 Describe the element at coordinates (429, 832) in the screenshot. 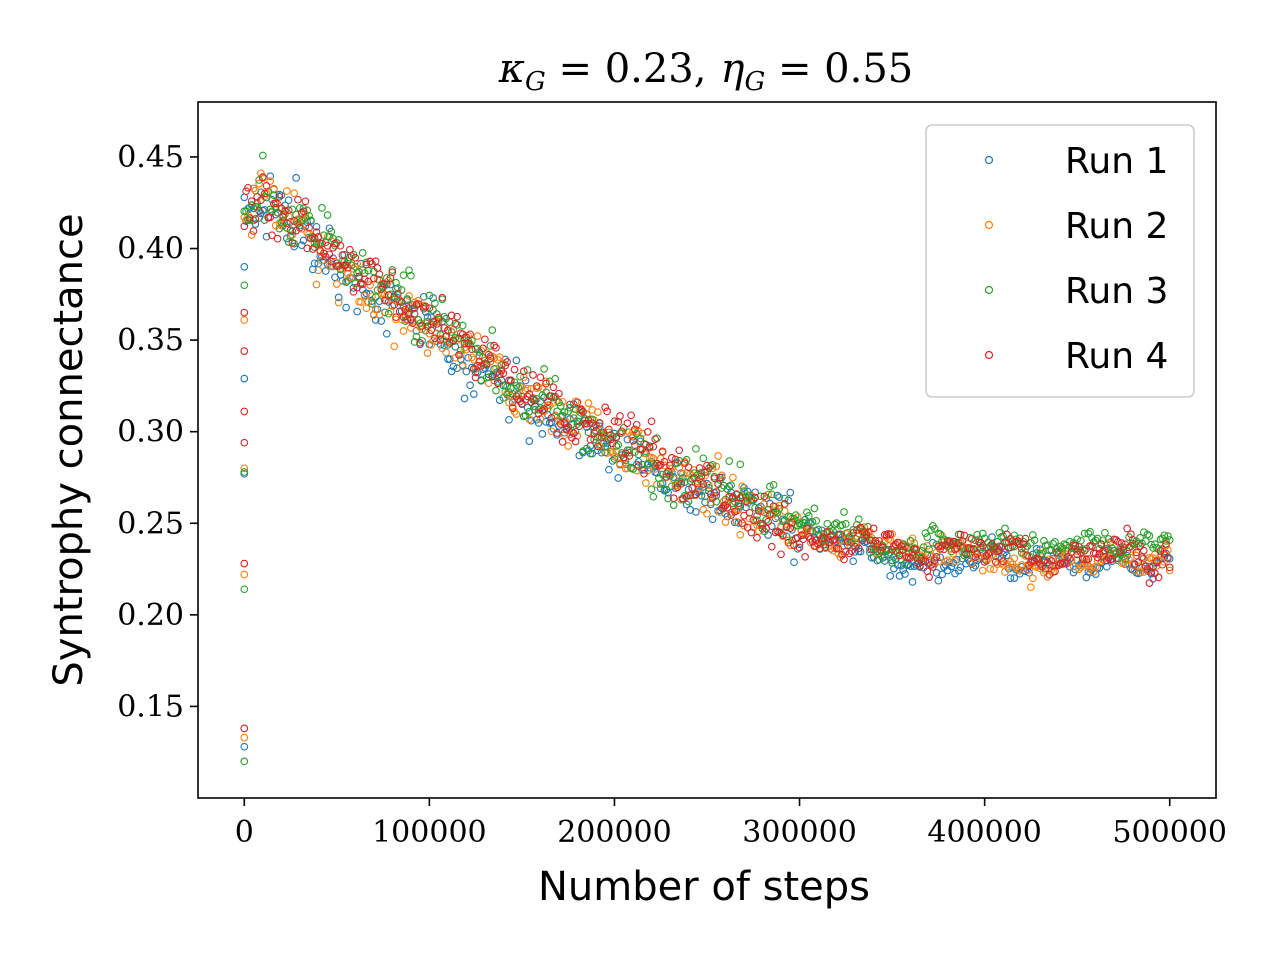

I see `x-tick-label: 100000` at that location.